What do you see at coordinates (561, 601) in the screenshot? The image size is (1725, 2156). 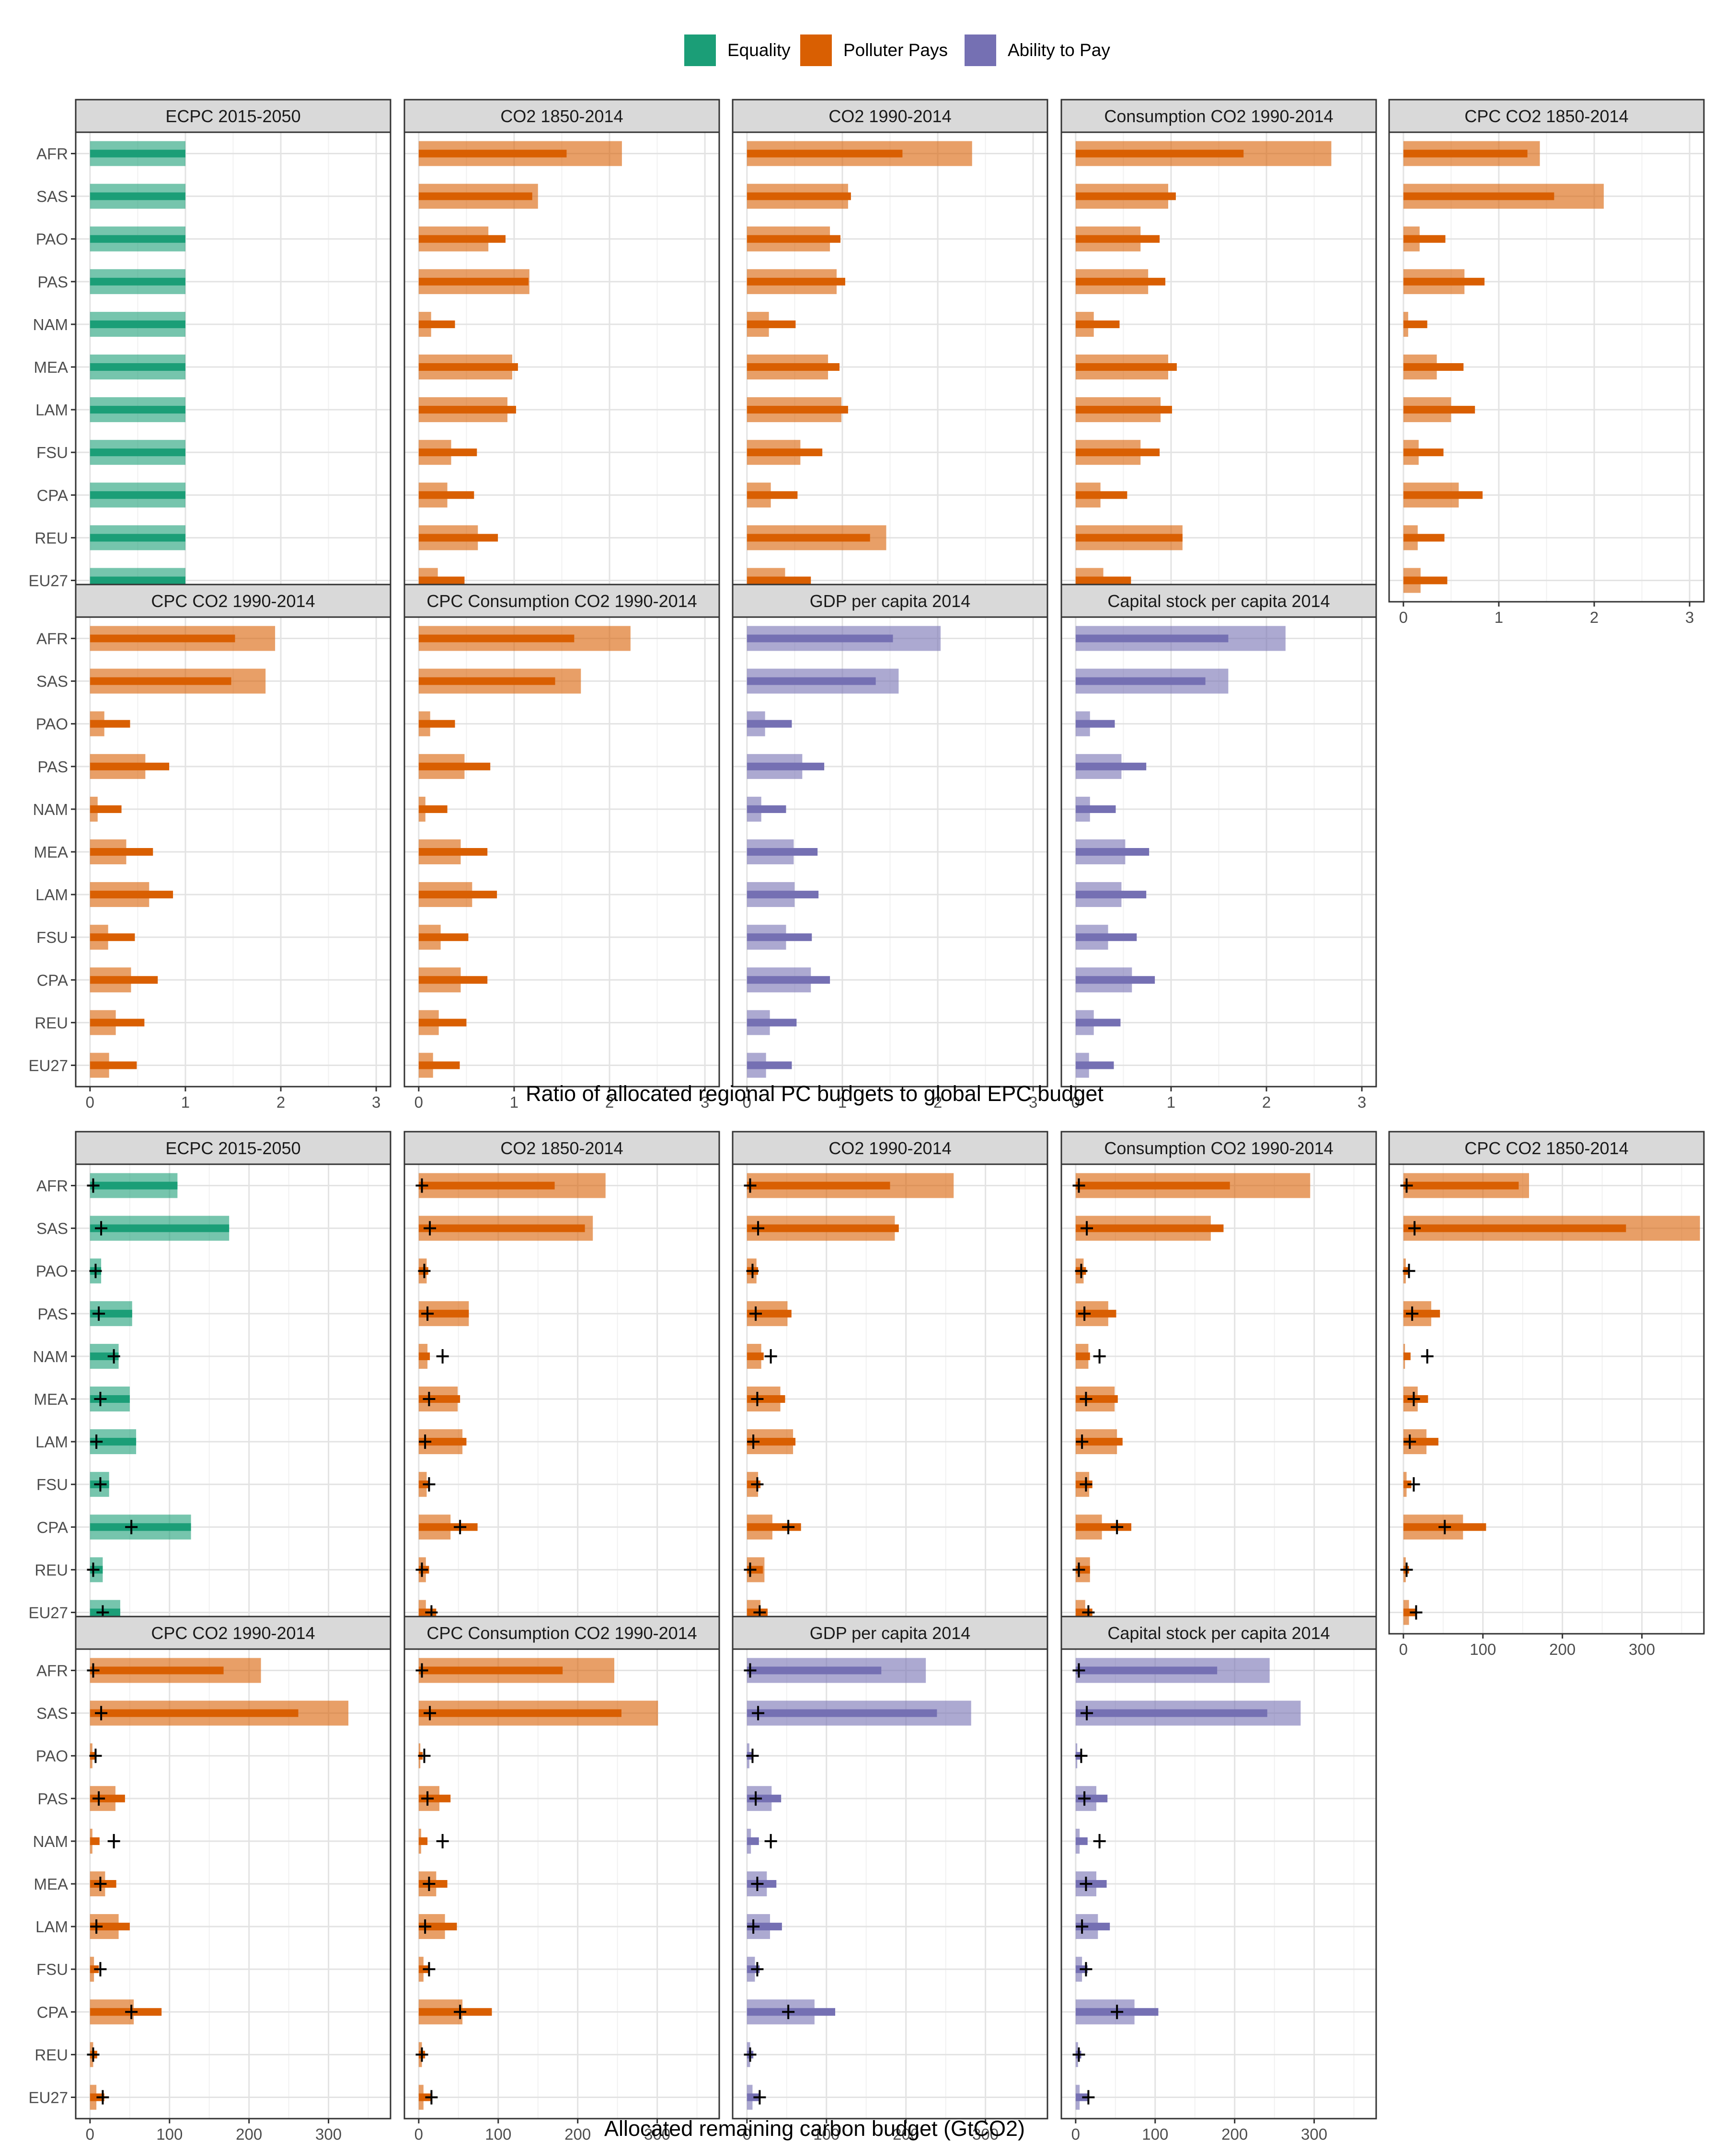 I see `panel-title: CPC Consumption CO2 1990-2014` at bounding box center [561, 601].